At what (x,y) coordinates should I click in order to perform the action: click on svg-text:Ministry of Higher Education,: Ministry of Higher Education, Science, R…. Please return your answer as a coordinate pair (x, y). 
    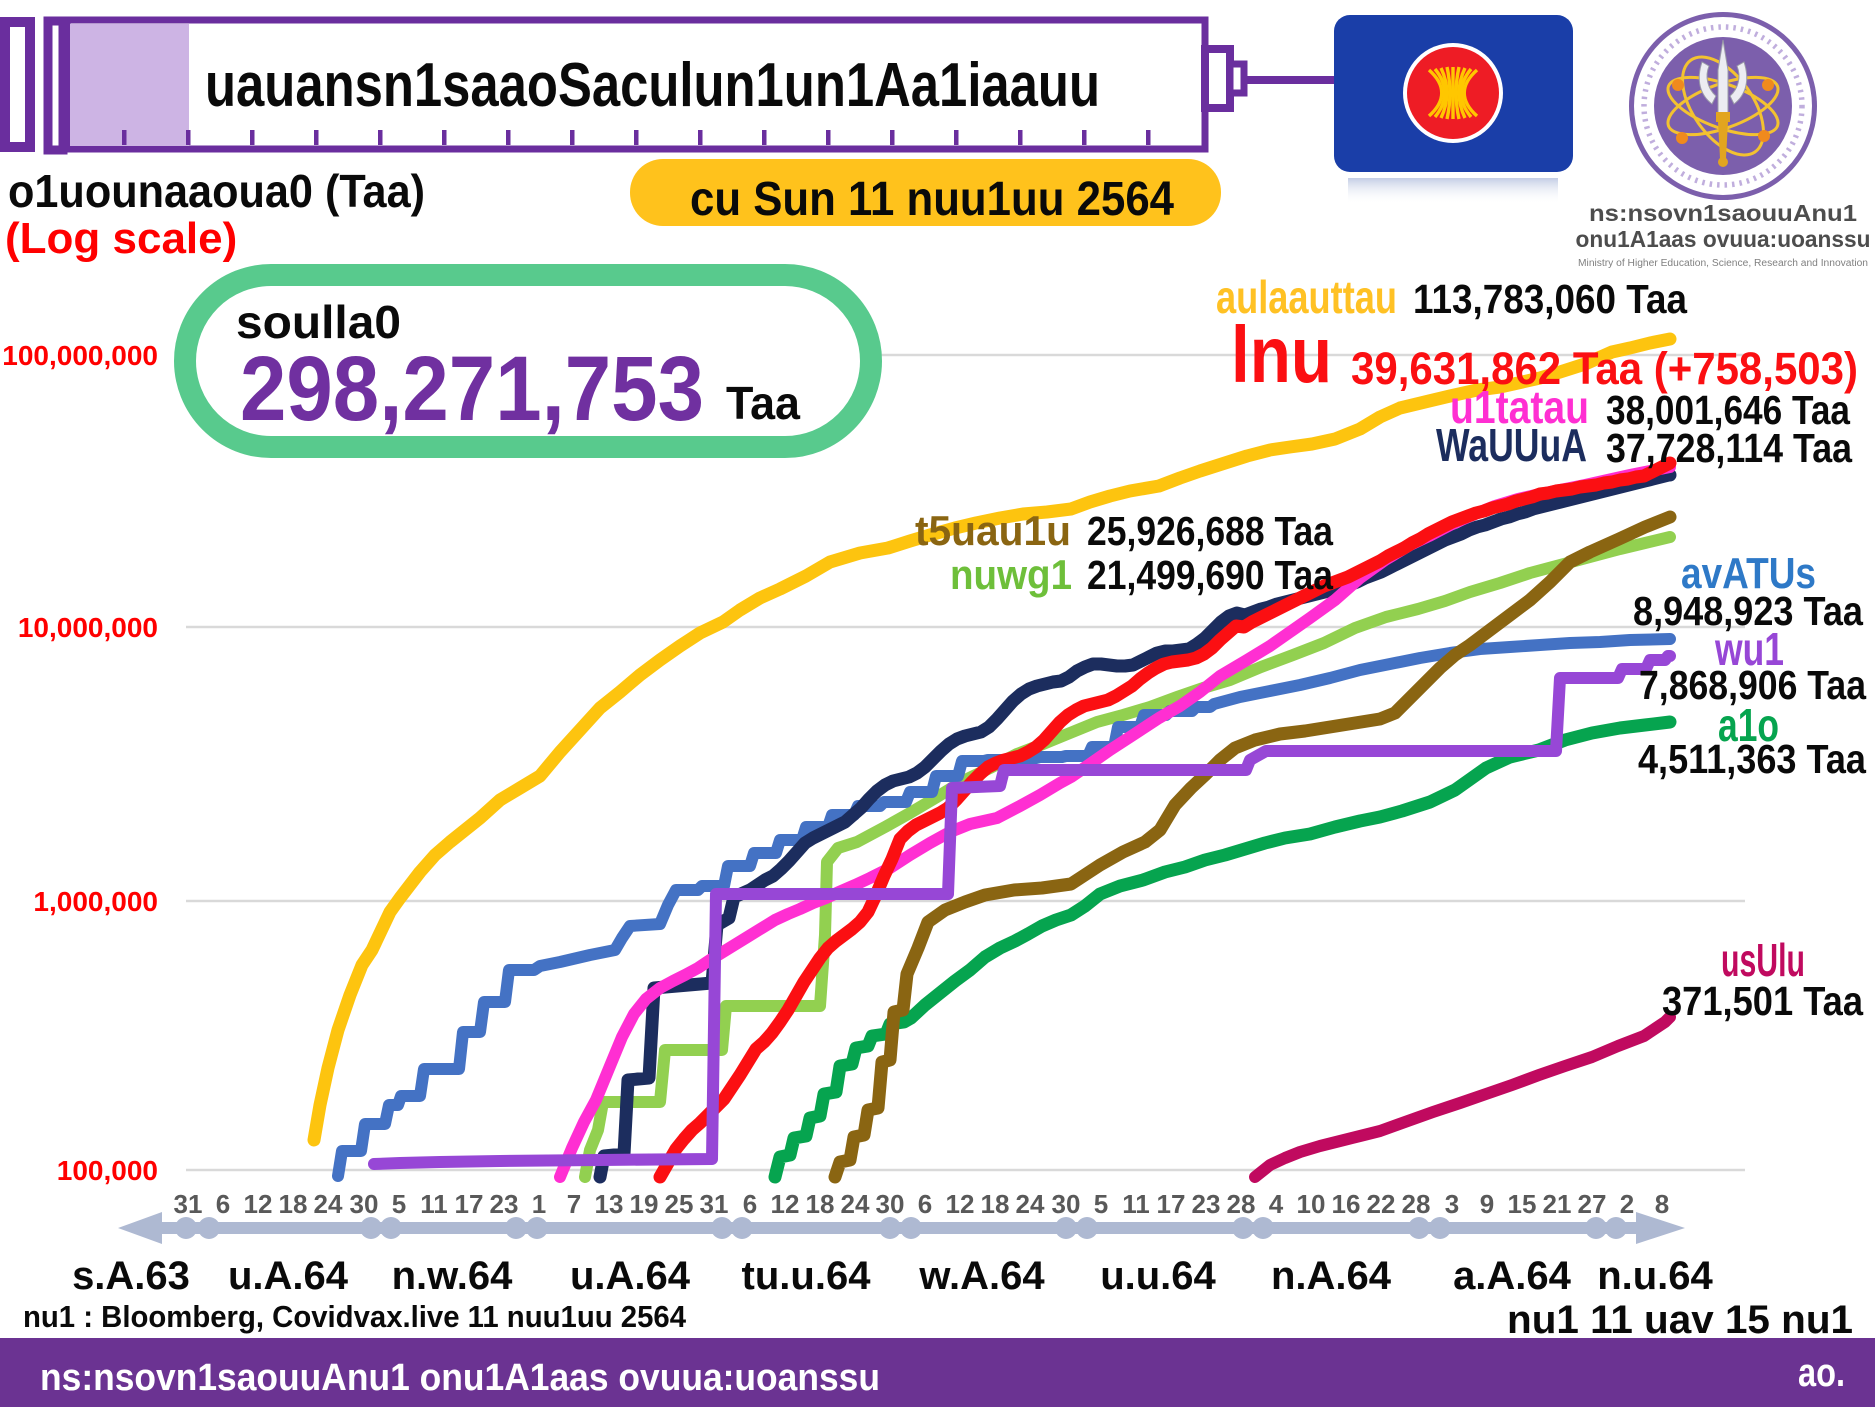
    Looking at the image, I should click on (1723, 263).